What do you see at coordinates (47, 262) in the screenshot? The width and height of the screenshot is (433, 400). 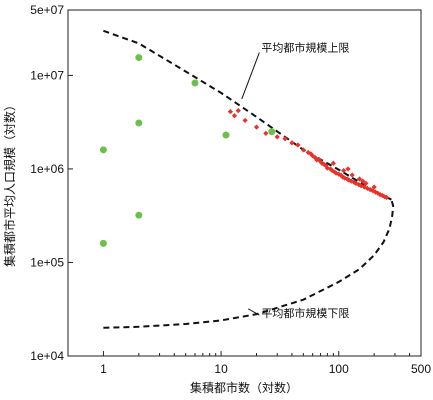 I see `y-tick-label: 1e+05` at bounding box center [47, 262].